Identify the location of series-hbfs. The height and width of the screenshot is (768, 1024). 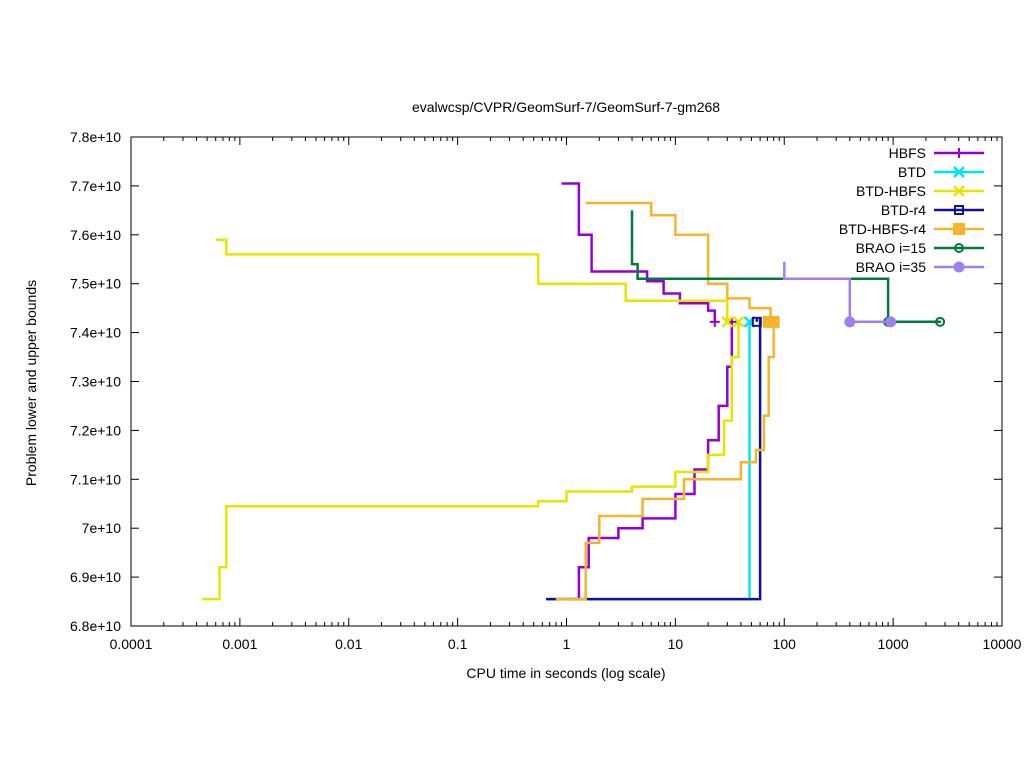
(649, 391).